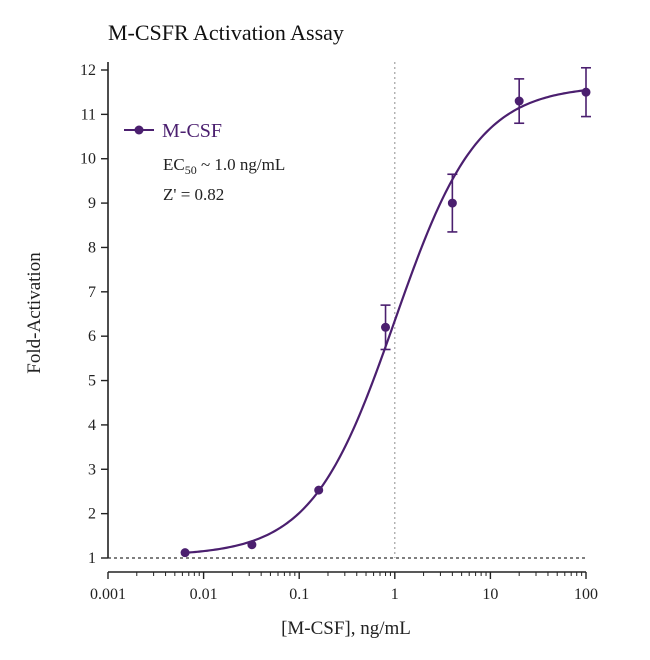  Describe the element at coordinates (92, 558) in the screenshot. I see `y-tick-label: 1` at that location.